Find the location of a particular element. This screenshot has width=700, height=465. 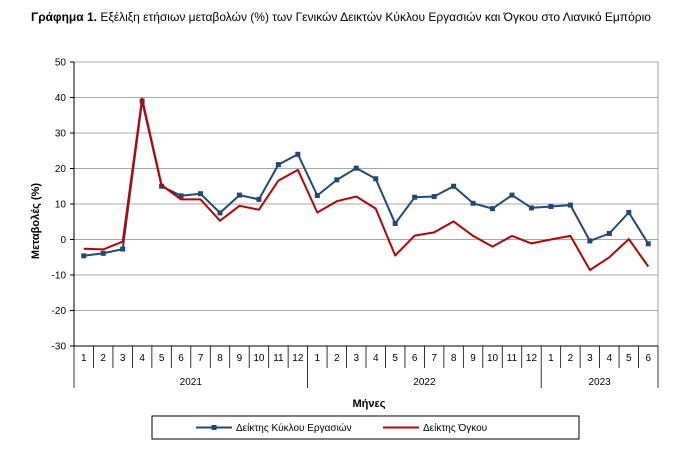

y-tick-label: 30 is located at coordinates (61, 134).